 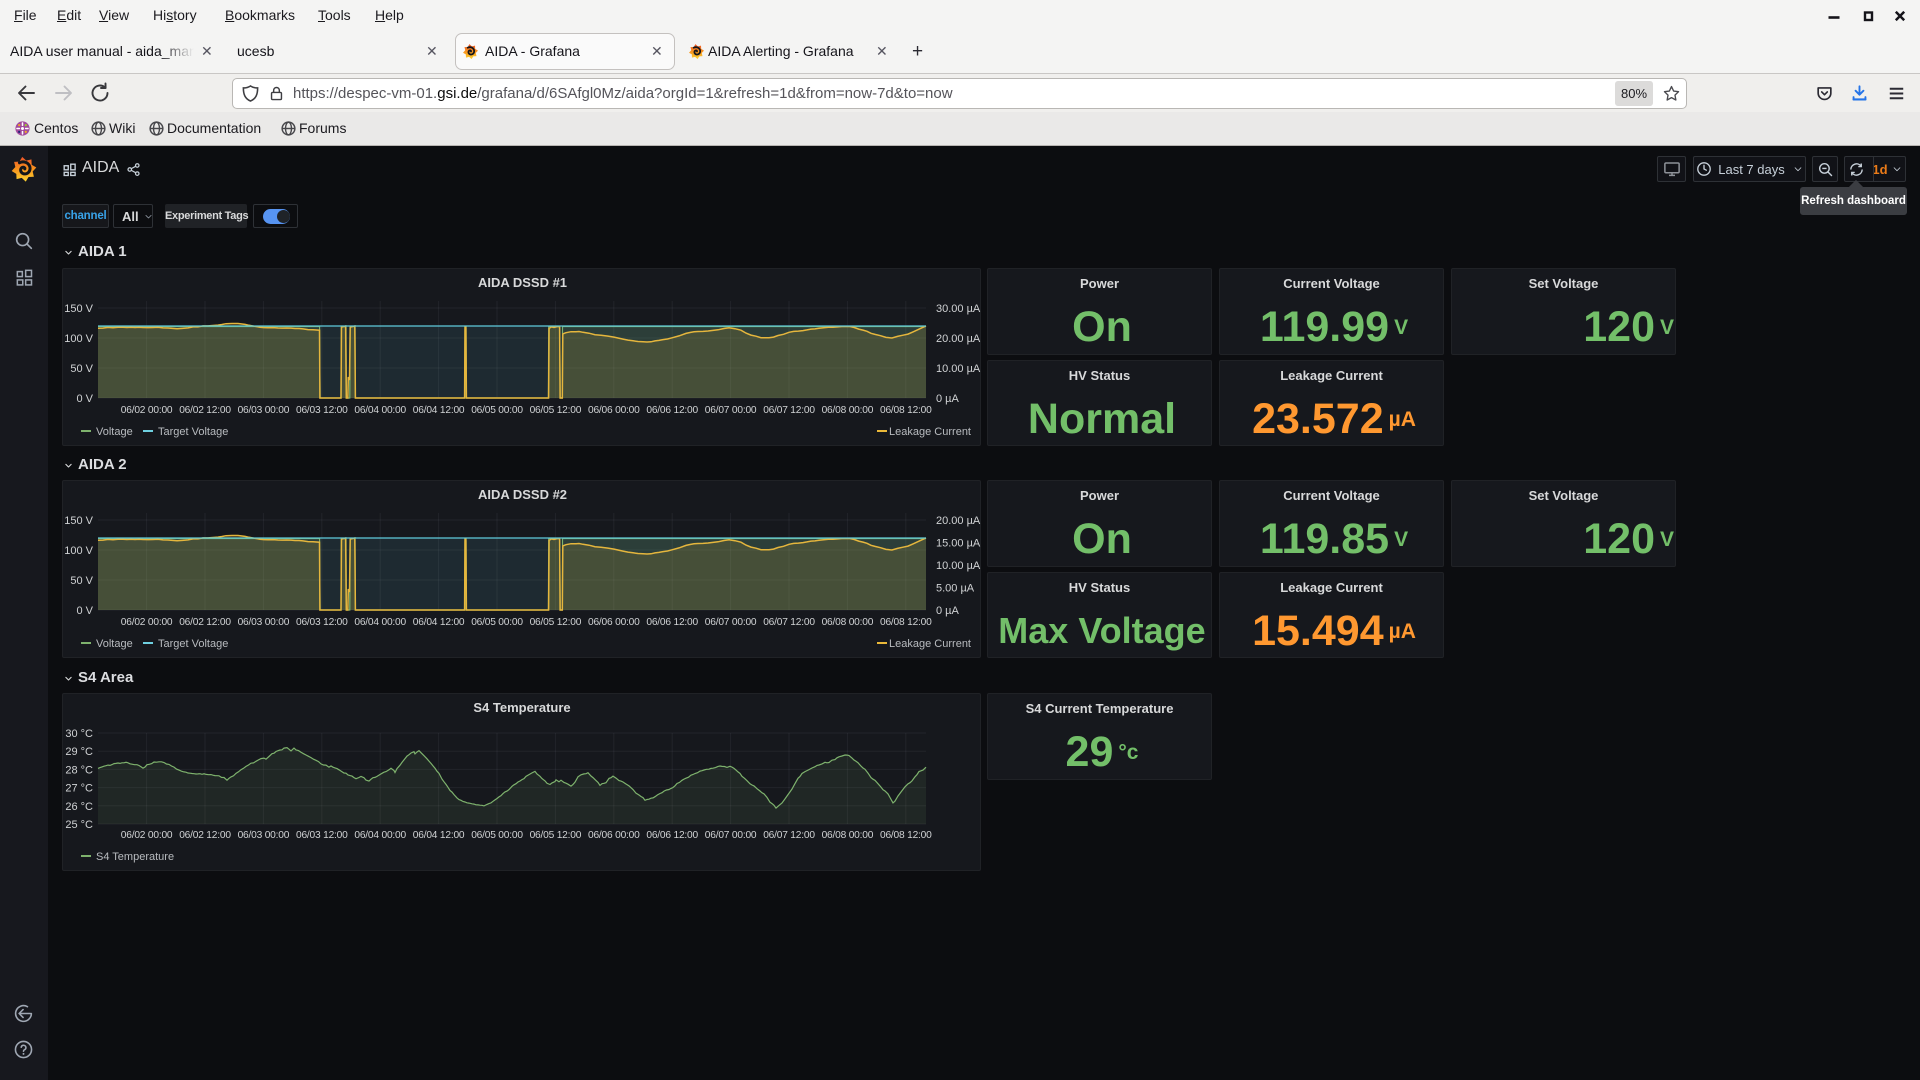 I want to click on svg-text: 5.00 µA, so click(x=955, y=589).